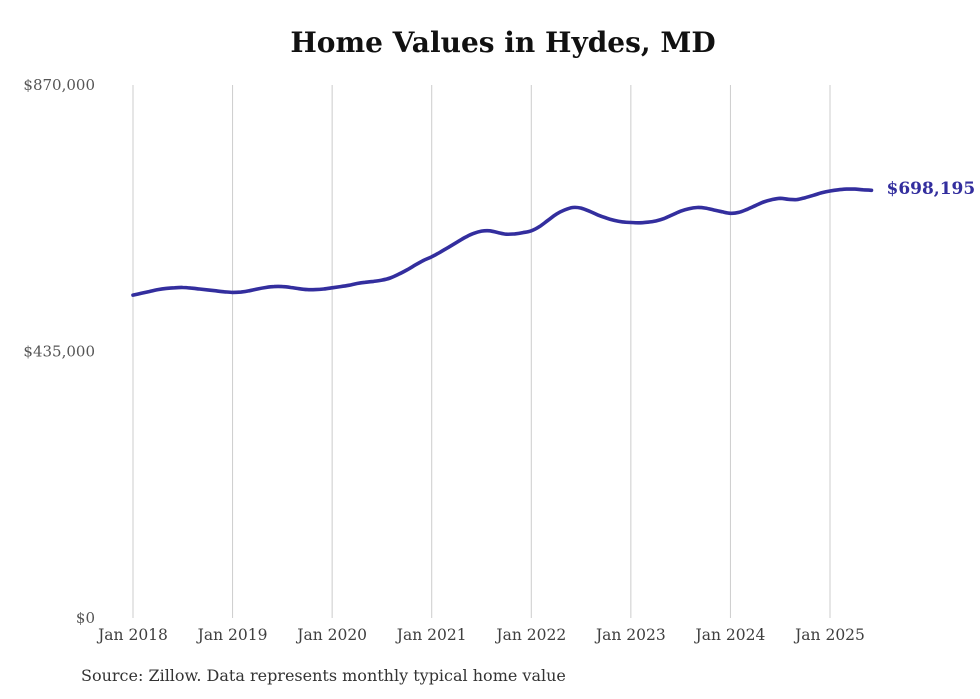 This screenshot has height=699, width=980. Describe the element at coordinates (503, 42) in the screenshot. I see `chart-title: Home Values in Hydes, MD` at that location.